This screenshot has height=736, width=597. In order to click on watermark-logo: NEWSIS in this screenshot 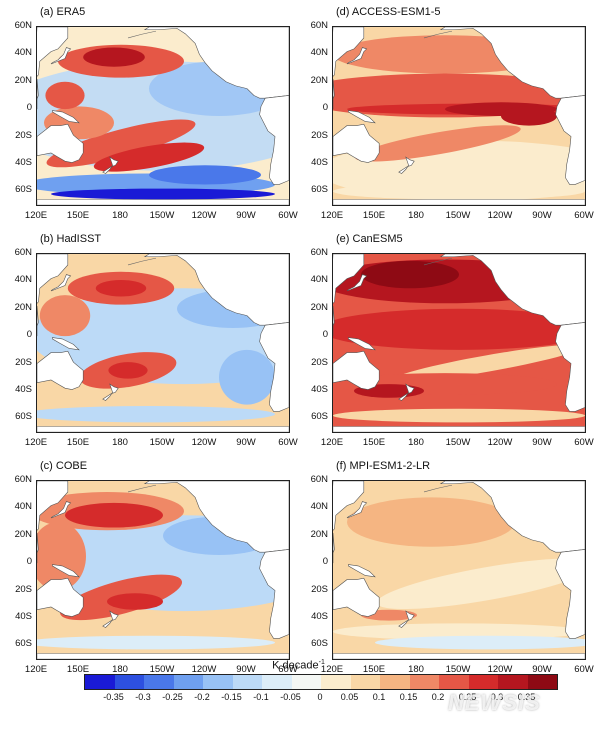, I will do `click(494, 702)`.